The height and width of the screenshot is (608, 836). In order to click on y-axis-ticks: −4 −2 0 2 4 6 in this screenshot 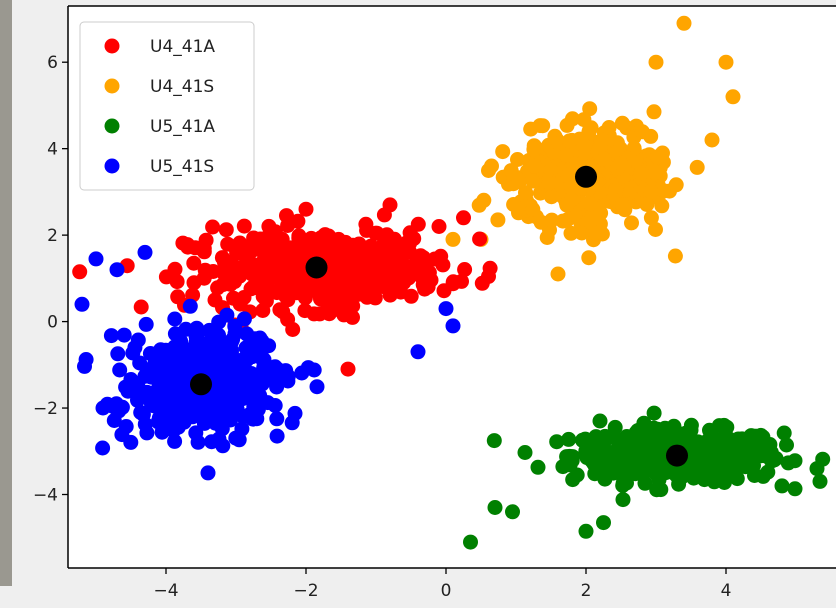, I will do `click(50, 279)`.